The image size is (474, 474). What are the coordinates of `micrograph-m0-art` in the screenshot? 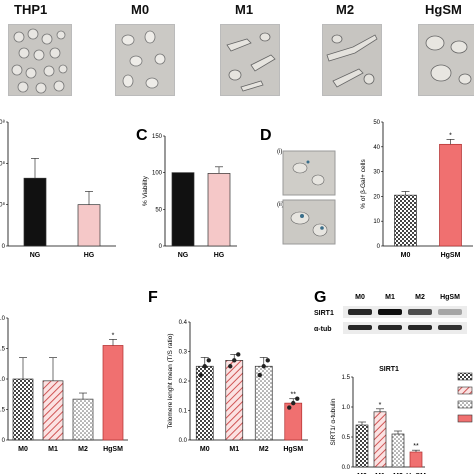 It's located at (145, 60).